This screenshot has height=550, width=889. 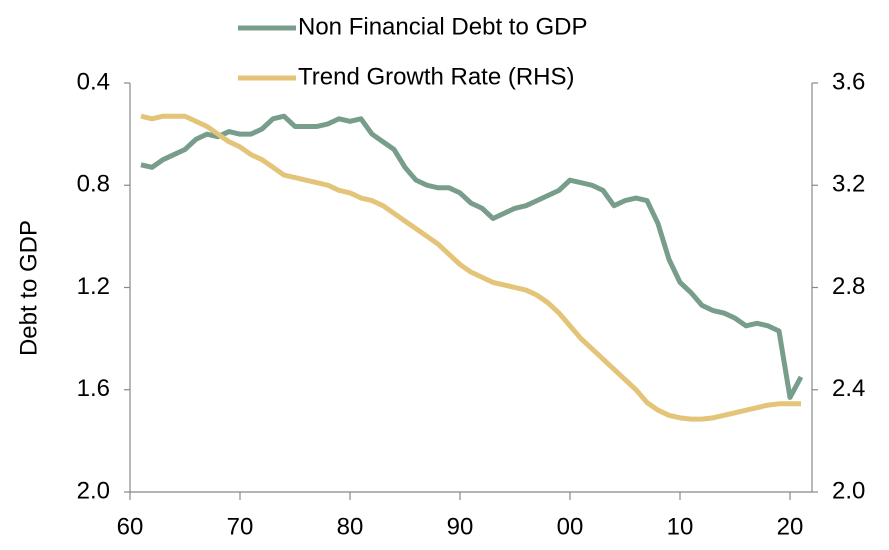 I want to click on y-tick-label: 1.2, so click(x=93, y=286).